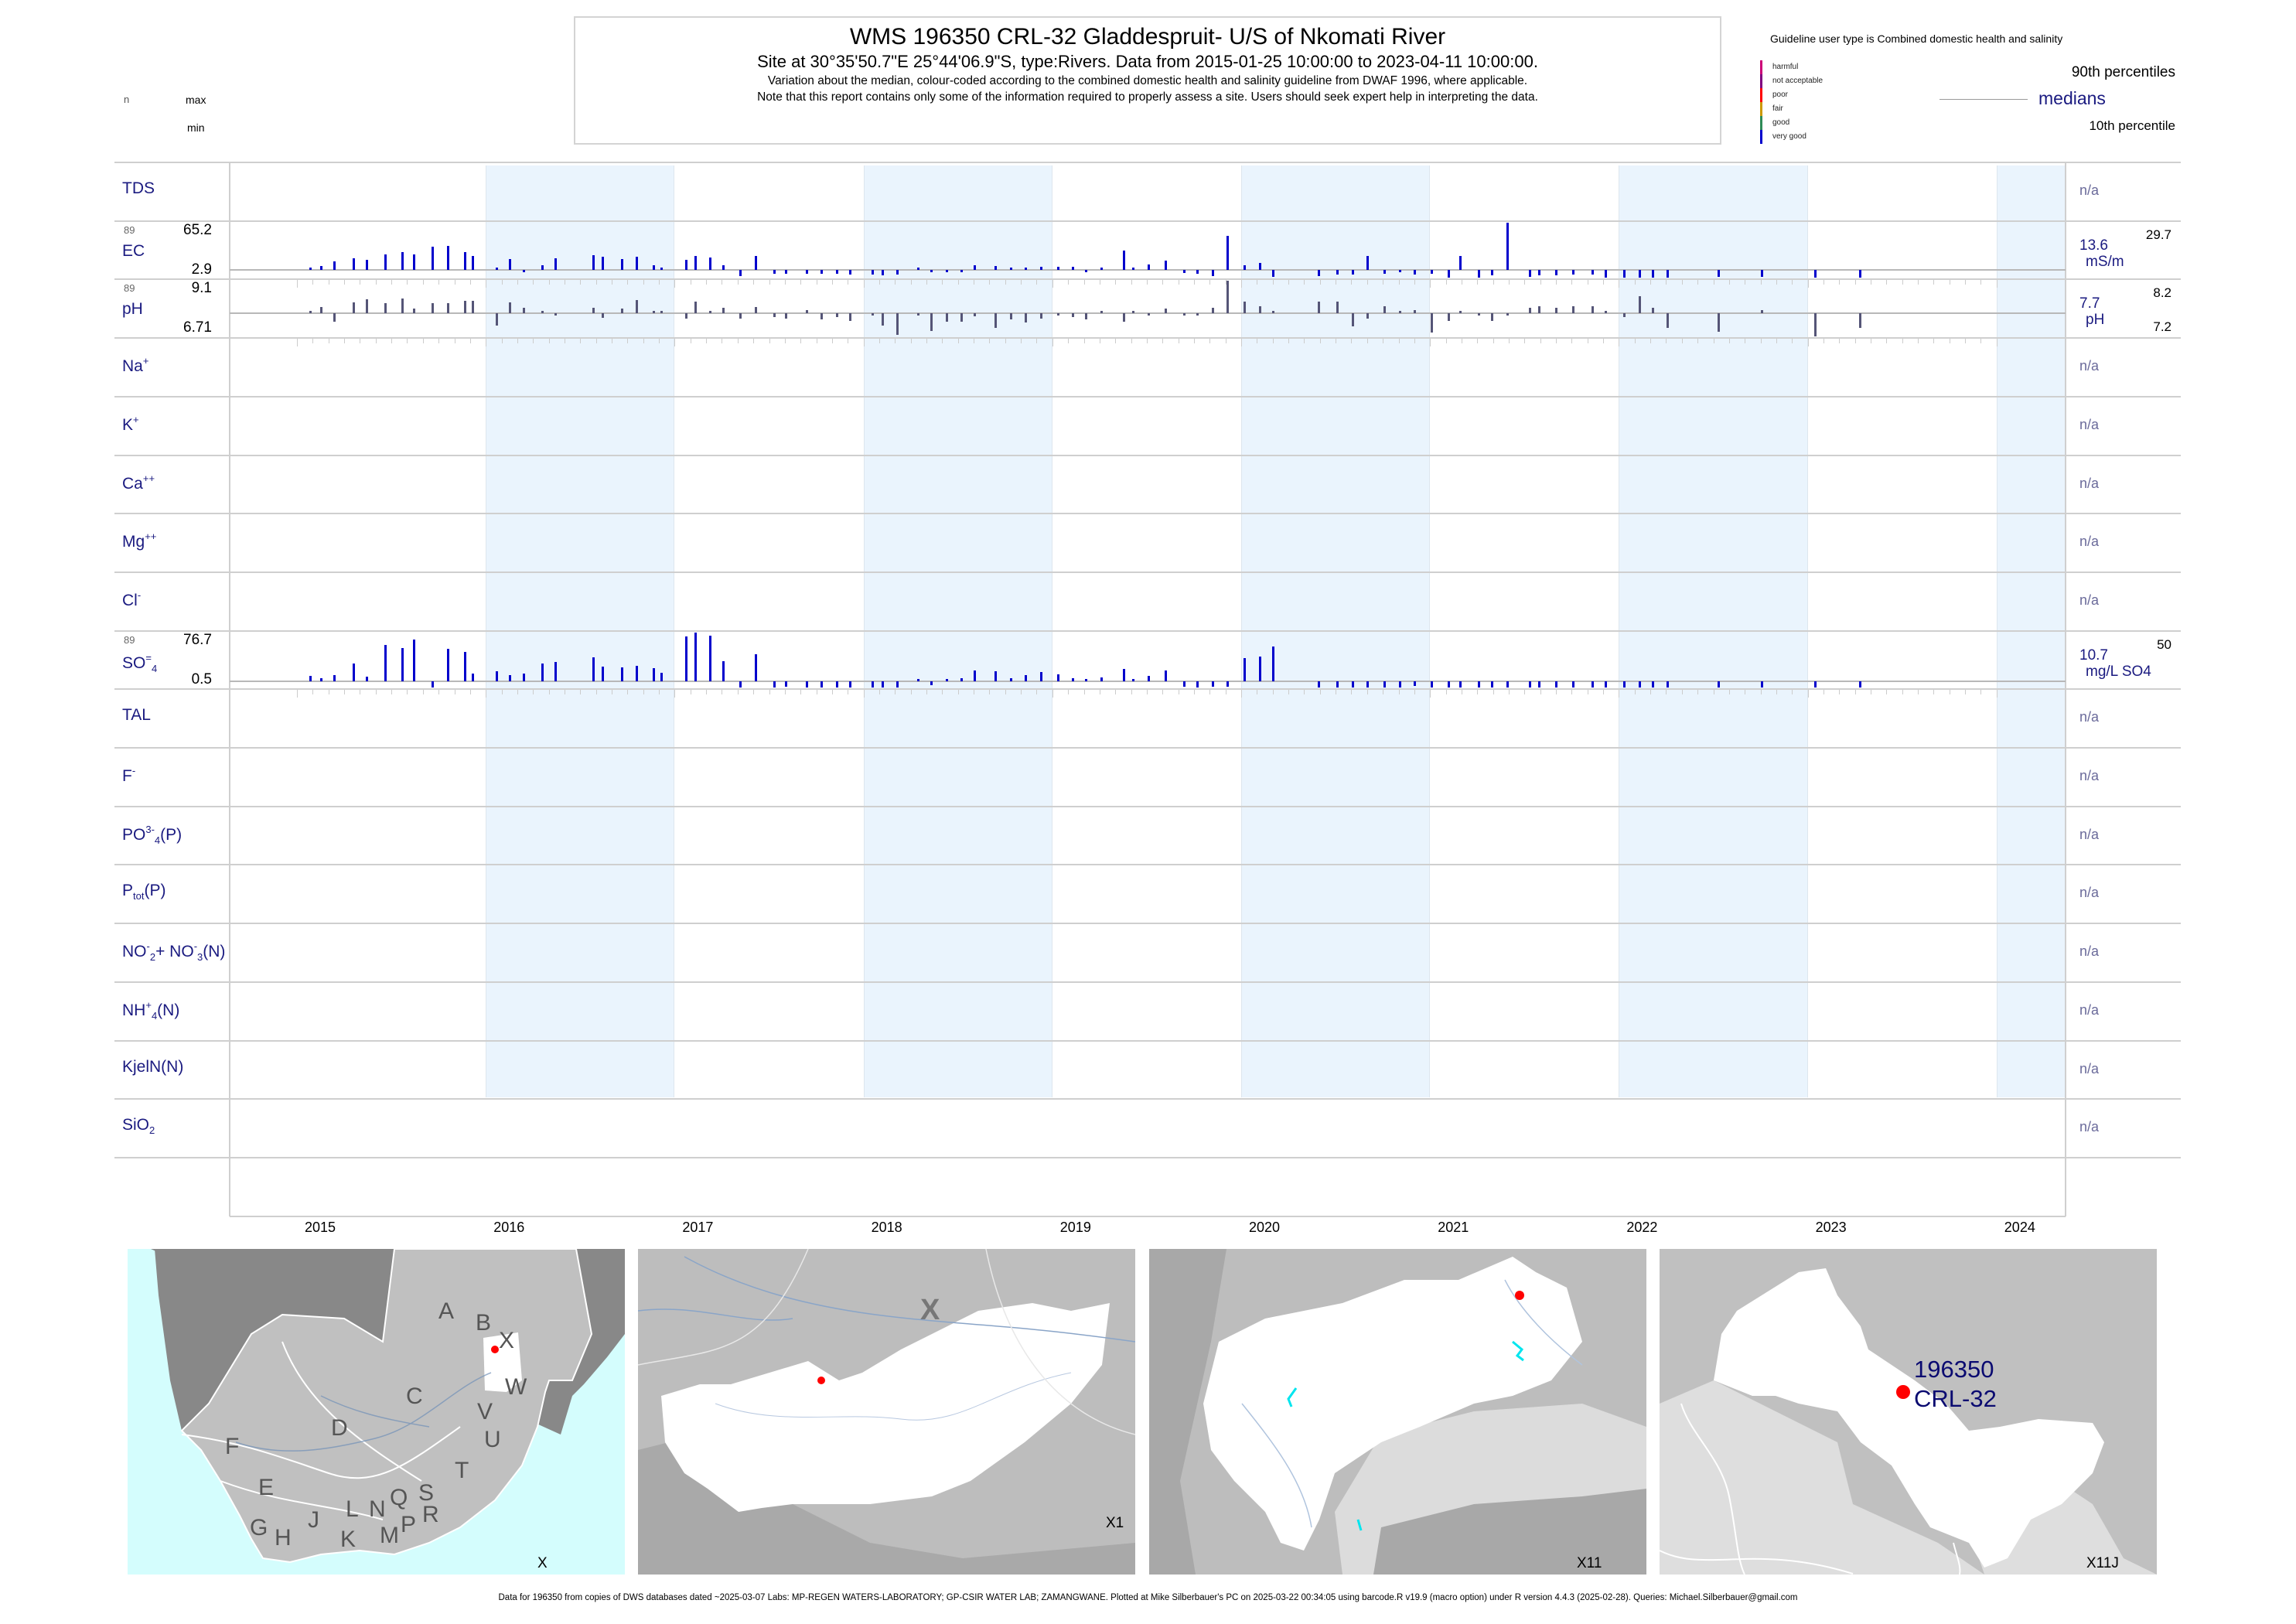 This screenshot has width=2296, height=1624. What do you see at coordinates (283, 1538) in the screenshot?
I see `map-region-label: H` at bounding box center [283, 1538].